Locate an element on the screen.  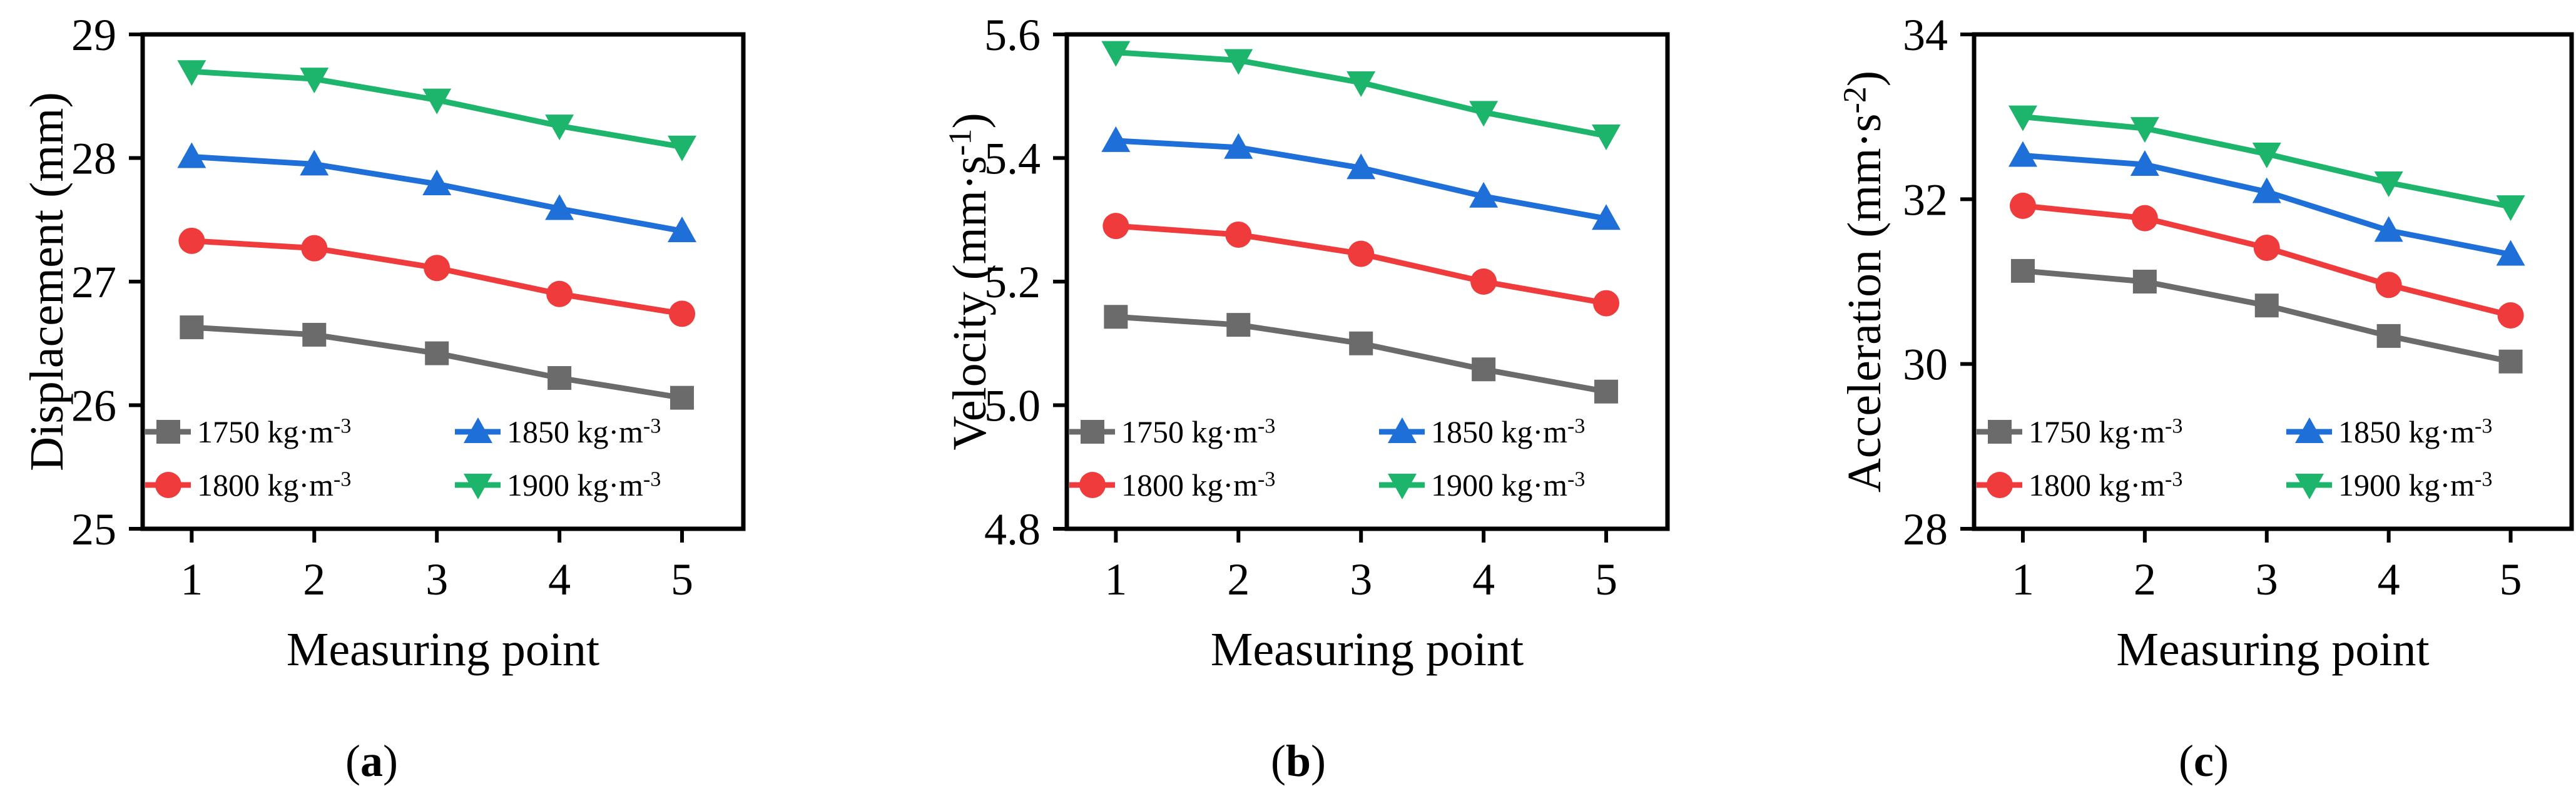
y-axis-exponent: -1 is located at coordinates (961, 142).